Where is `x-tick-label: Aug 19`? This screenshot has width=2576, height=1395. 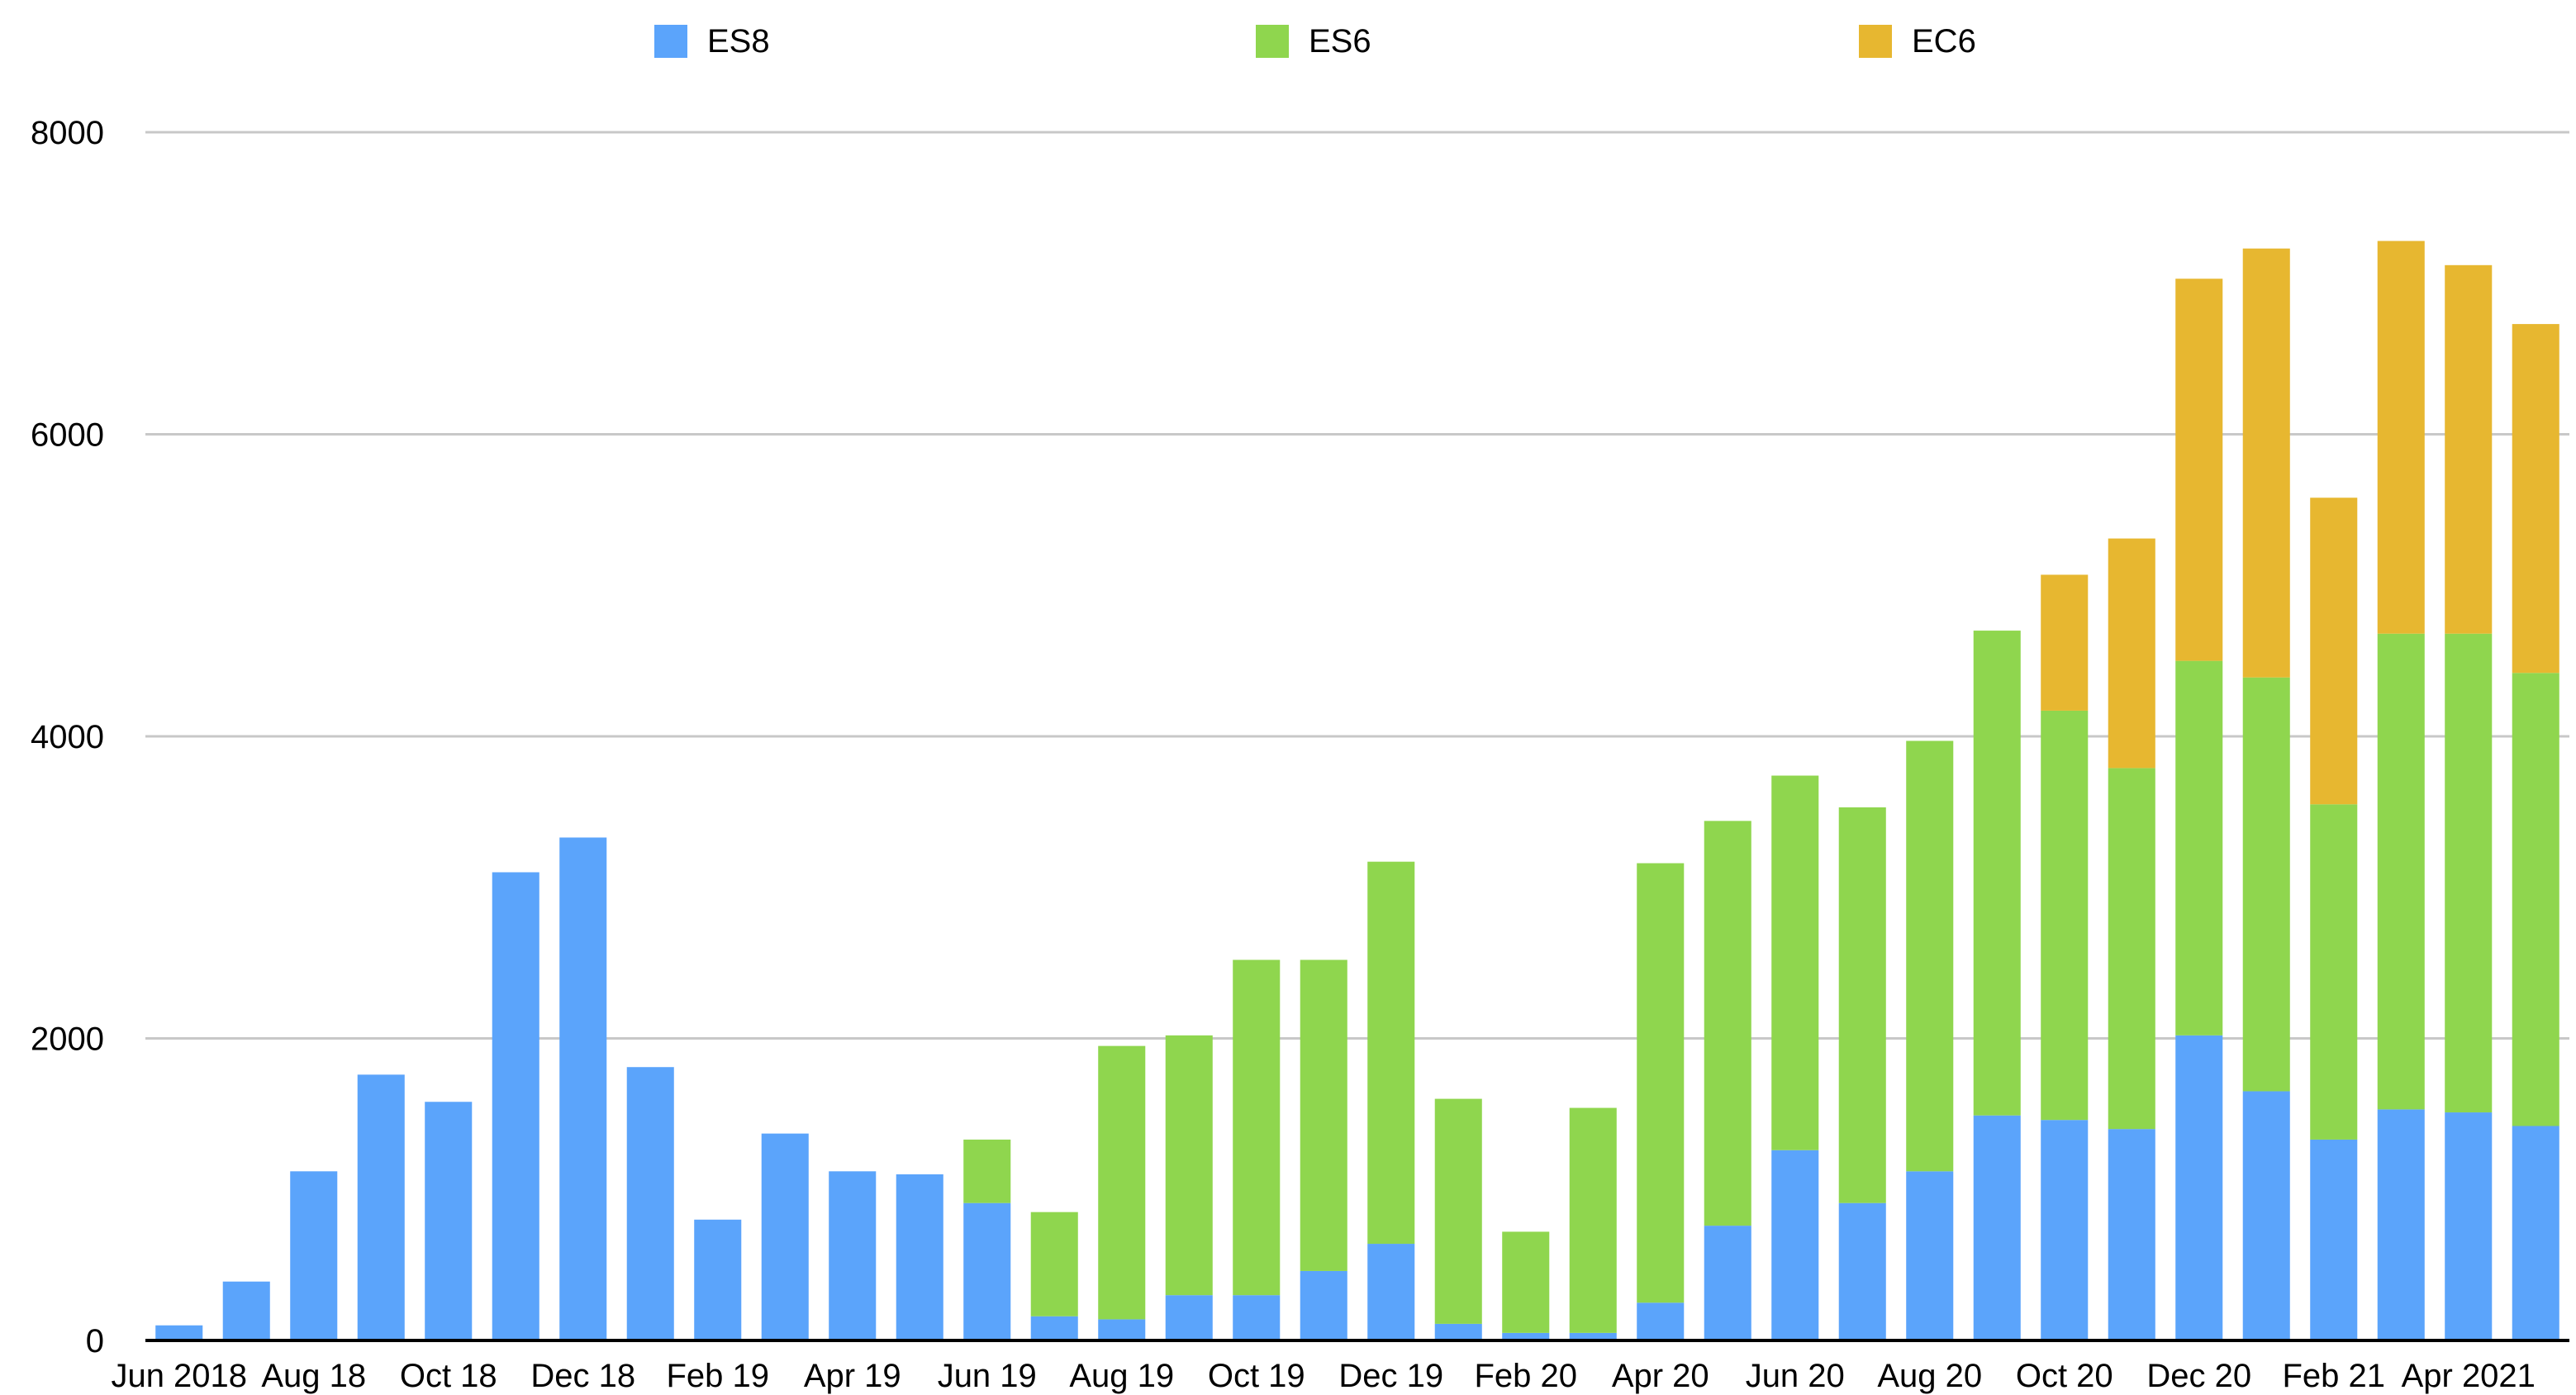
x-tick-label: Aug 19 is located at coordinates (1121, 1376).